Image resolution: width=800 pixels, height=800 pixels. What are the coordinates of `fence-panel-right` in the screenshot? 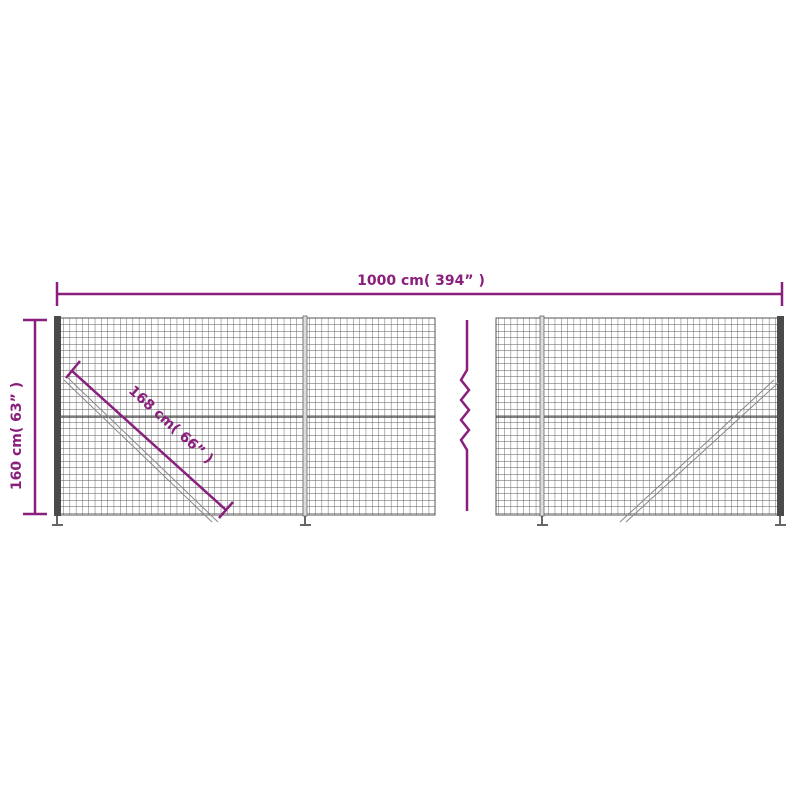 It's located at (640, 420).